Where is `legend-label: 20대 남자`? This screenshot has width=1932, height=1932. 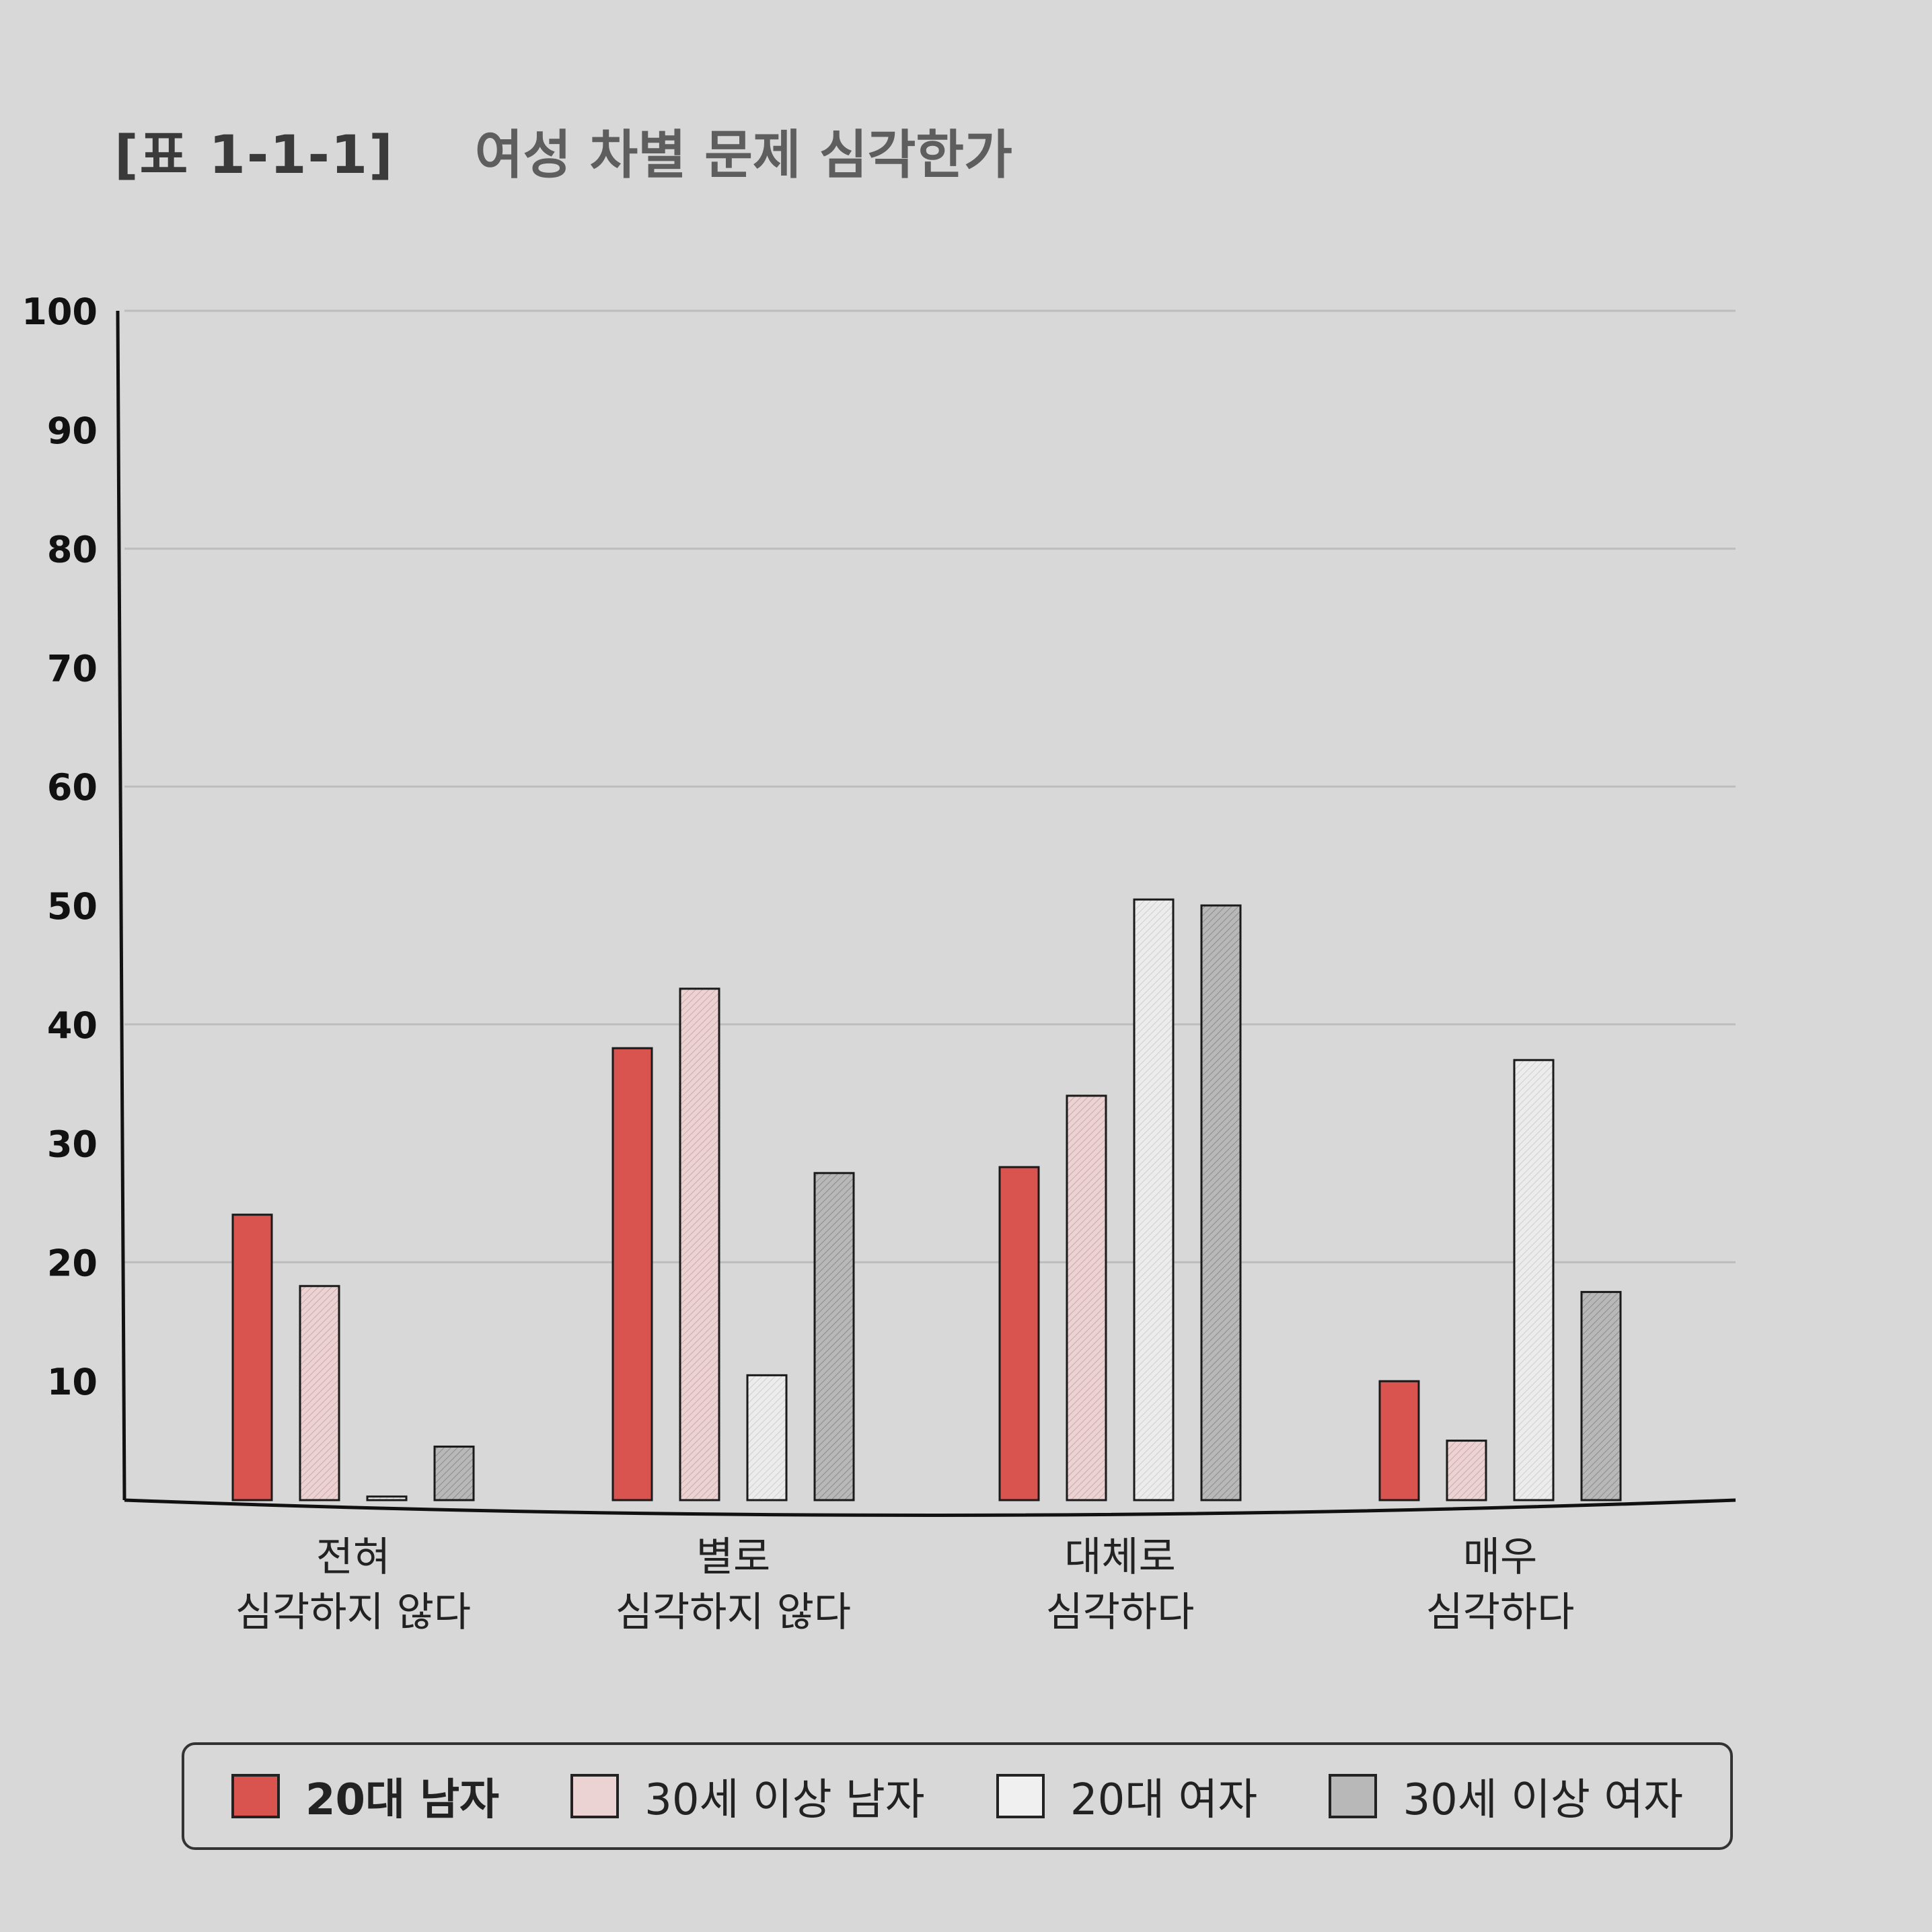
legend-label: 20대 남자 is located at coordinates (402, 1800).